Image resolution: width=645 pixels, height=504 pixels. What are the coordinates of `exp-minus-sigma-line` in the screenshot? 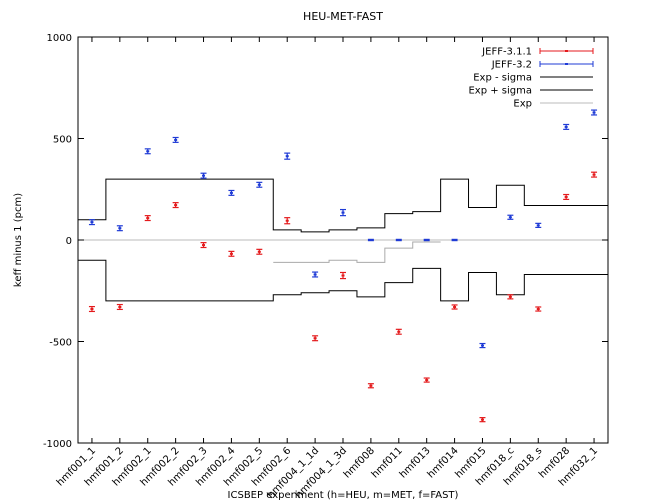 It's located at (343, 280).